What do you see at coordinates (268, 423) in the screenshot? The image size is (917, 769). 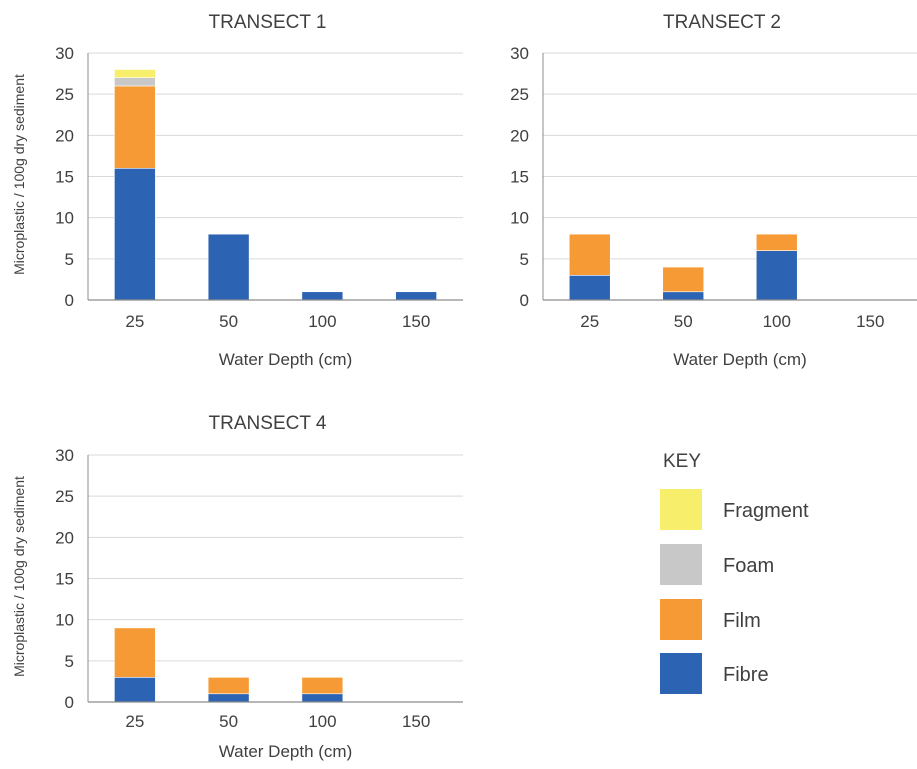 I see `chart-title: TRANSECT 4` at bounding box center [268, 423].